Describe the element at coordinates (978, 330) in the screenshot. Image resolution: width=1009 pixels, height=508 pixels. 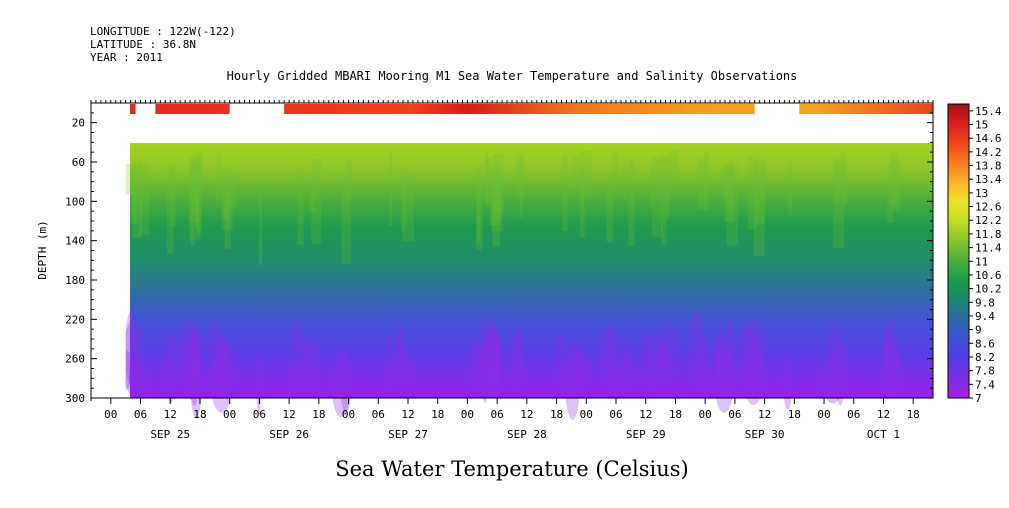
I see `colorbar-tick-label: 9` at that location.